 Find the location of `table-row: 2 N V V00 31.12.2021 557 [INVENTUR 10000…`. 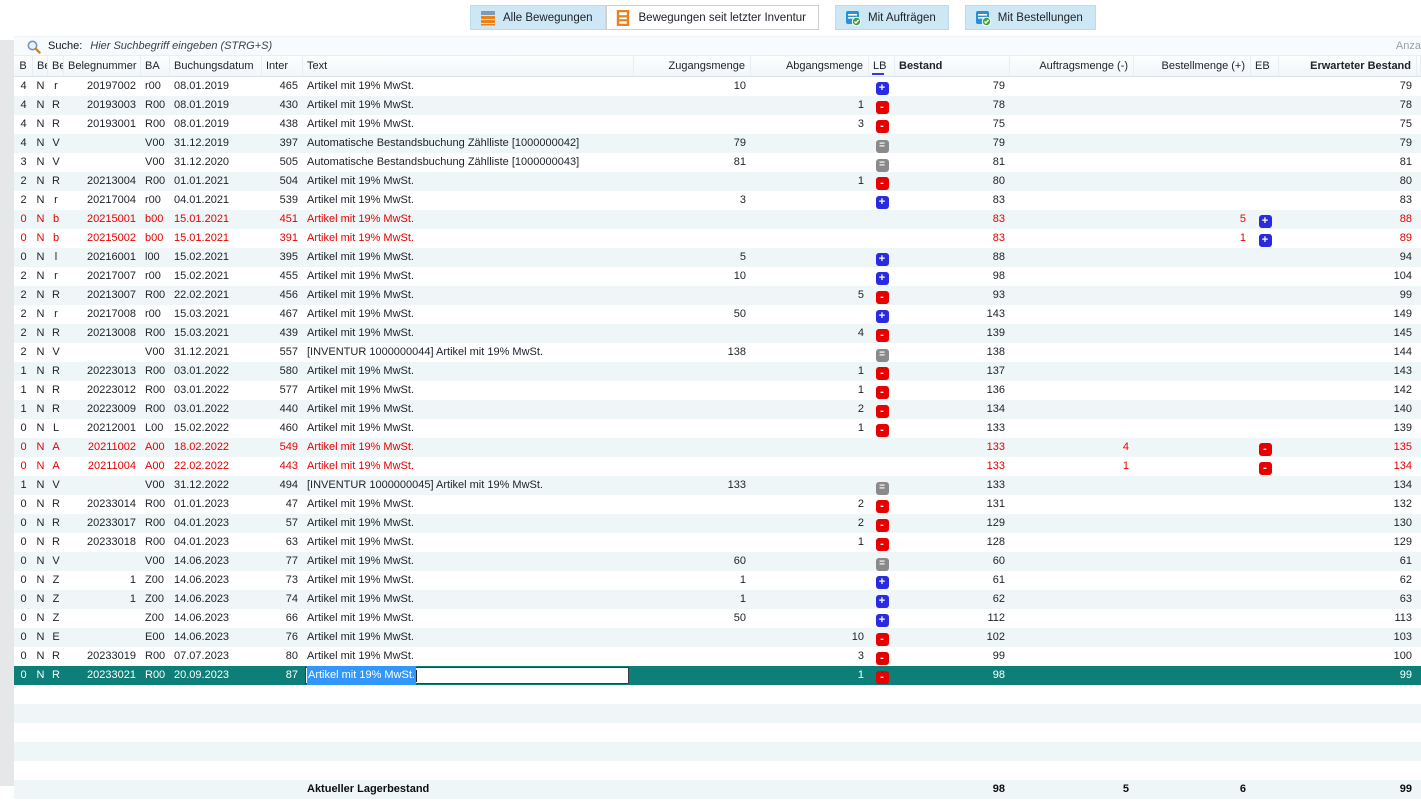

table-row: 2 N V V00 31.12.2021 557 [INVENTUR 10000… is located at coordinates (717, 352).